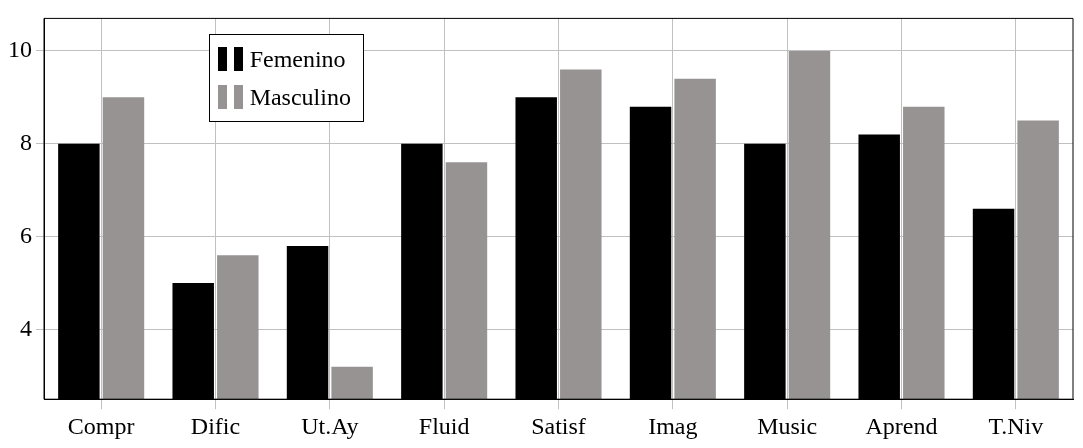  I want to click on x-tick-label: Compr, so click(101, 425).